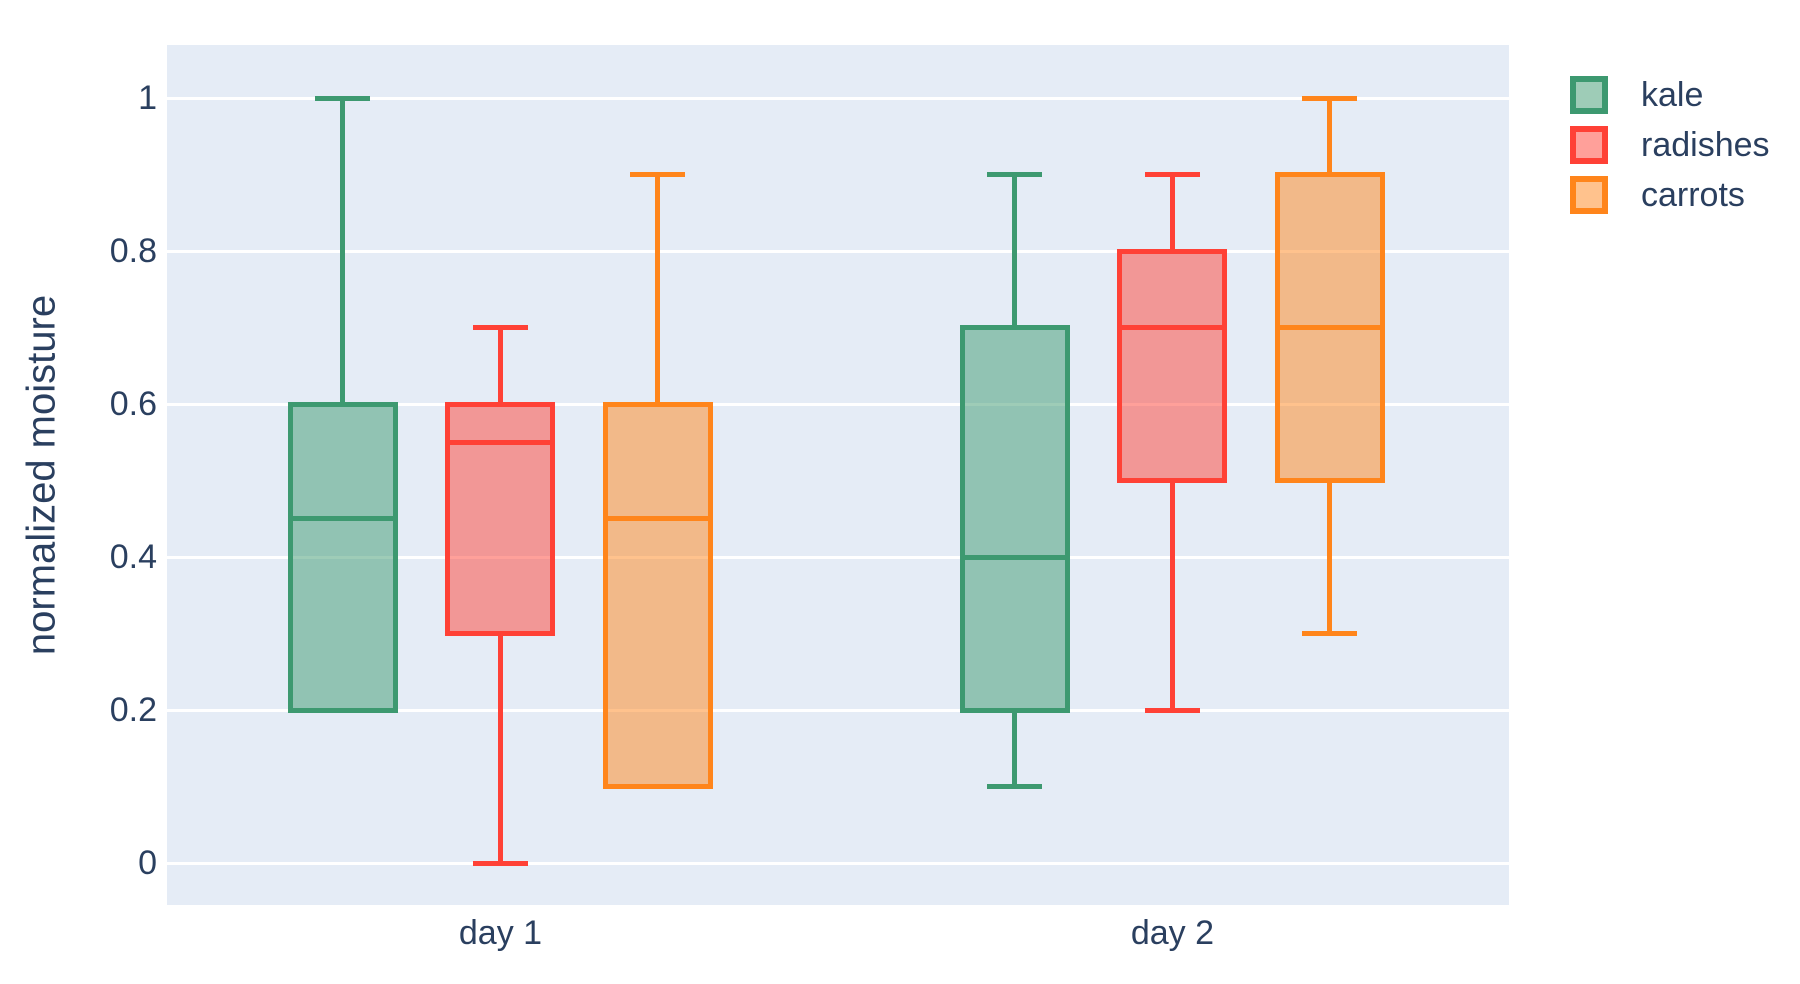  I want to click on y-tick-label-0.8: 0.8, so click(133, 251).